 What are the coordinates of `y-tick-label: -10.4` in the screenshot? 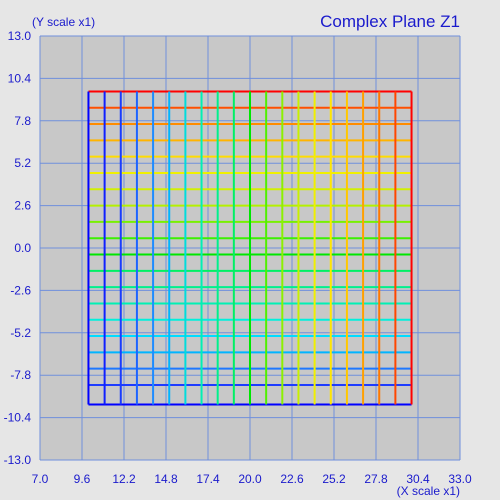 It's located at (18, 418).